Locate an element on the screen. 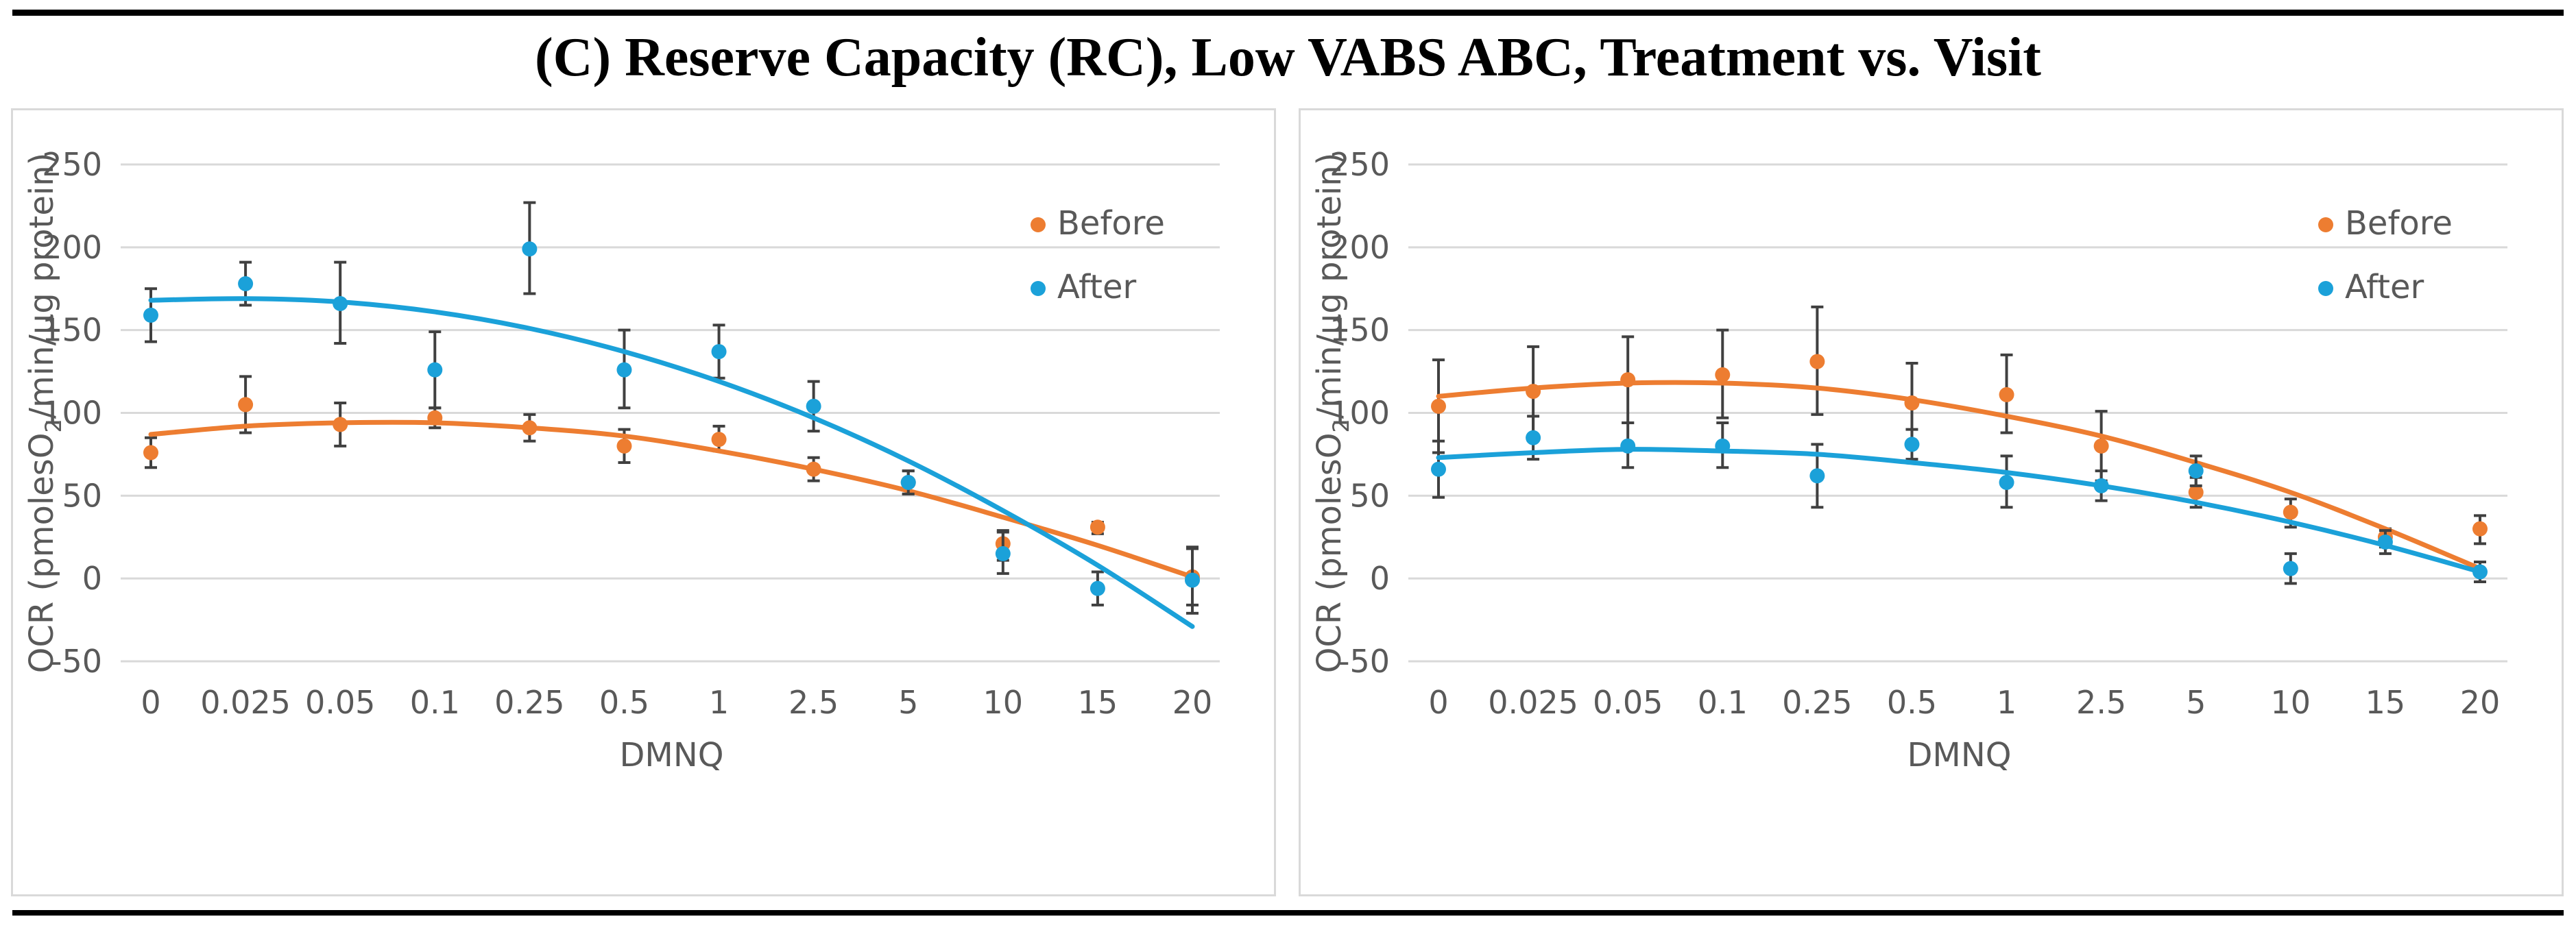  x-tick-label: 20 is located at coordinates (1193, 702).